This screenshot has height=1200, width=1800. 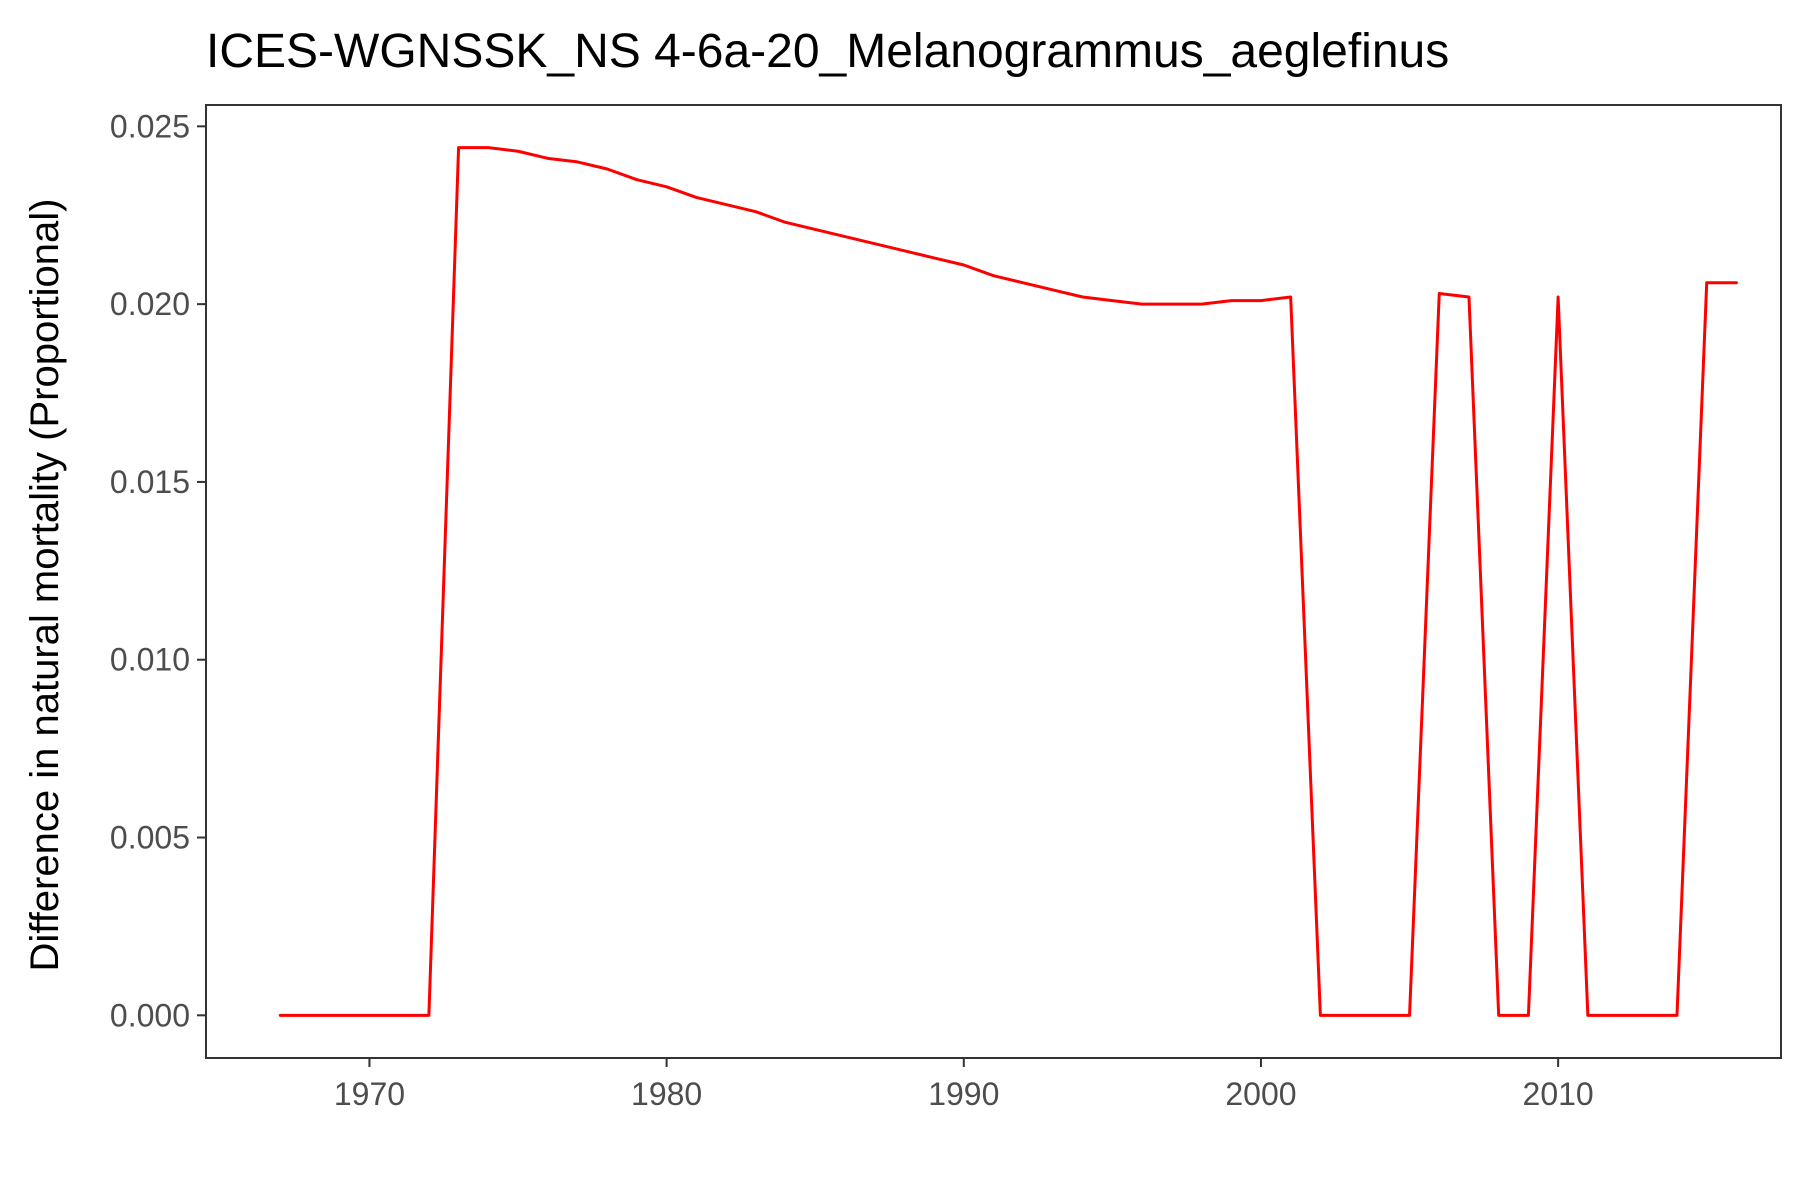 What do you see at coordinates (150, 838) in the screenshot?
I see `y-tick-label: 0.005` at bounding box center [150, 838].